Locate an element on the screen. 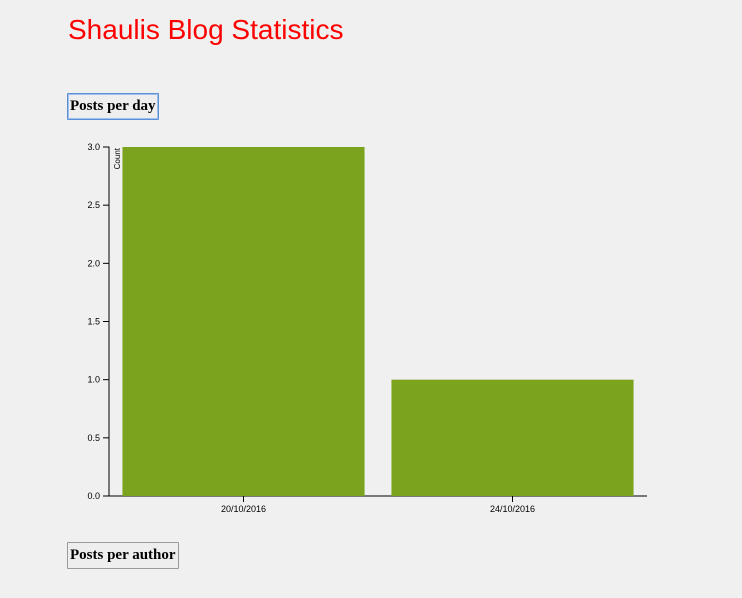 This screenshot has height=598, width=742. y-tick-label: 3.0 is located at coordinates (93, 147).